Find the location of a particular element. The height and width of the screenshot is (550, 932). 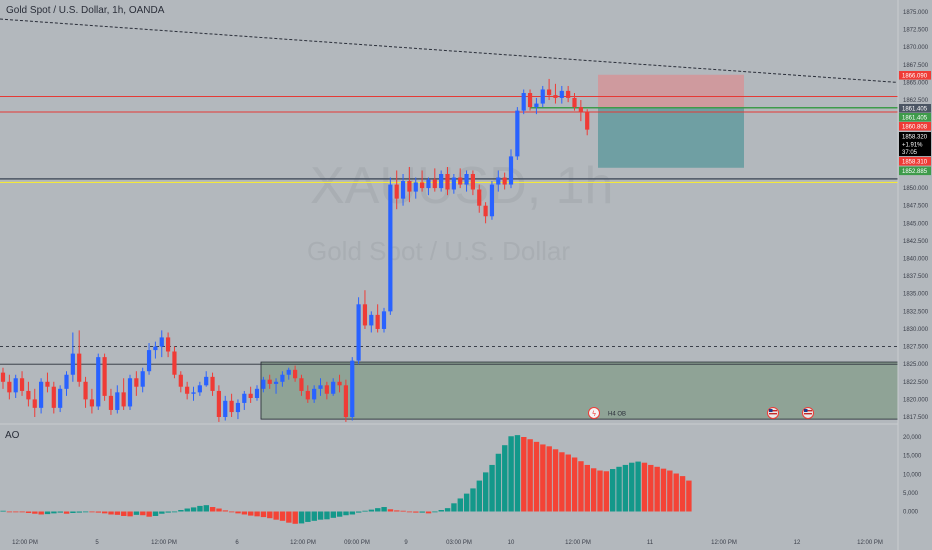

price-tick-label: 1837.500 is located at coordinates (916, 277).